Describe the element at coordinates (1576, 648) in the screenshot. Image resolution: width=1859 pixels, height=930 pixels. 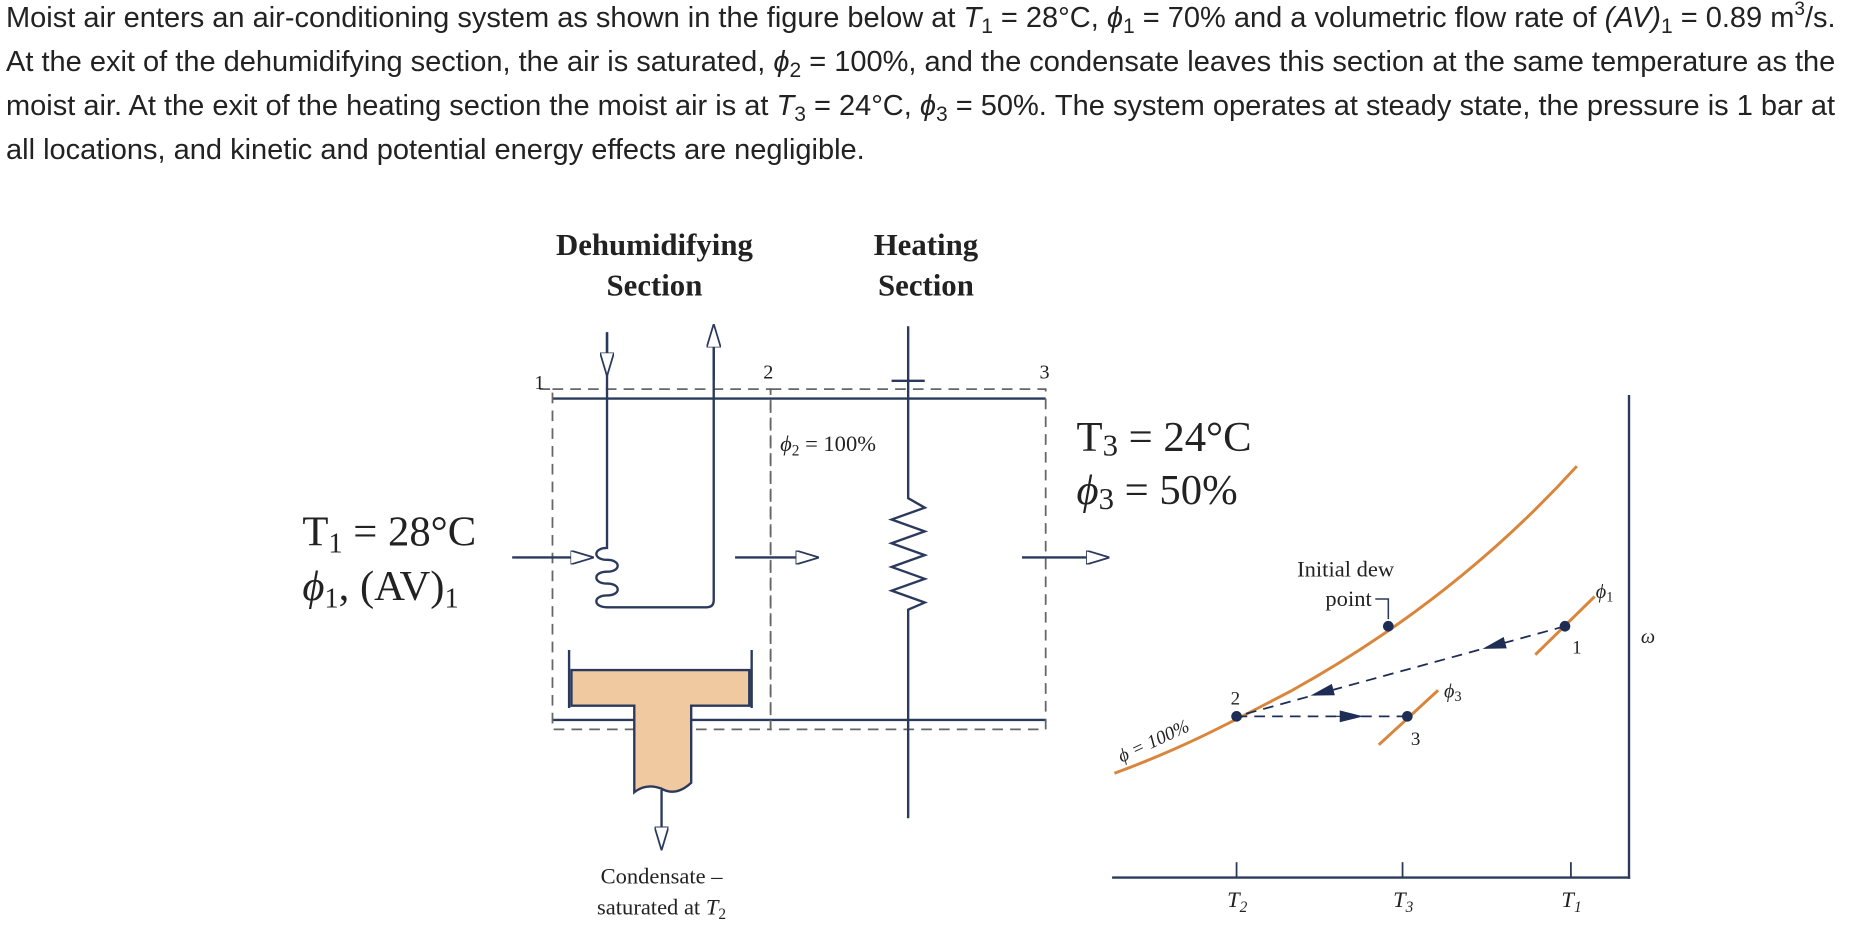
I see `state-label: 1` at that location.